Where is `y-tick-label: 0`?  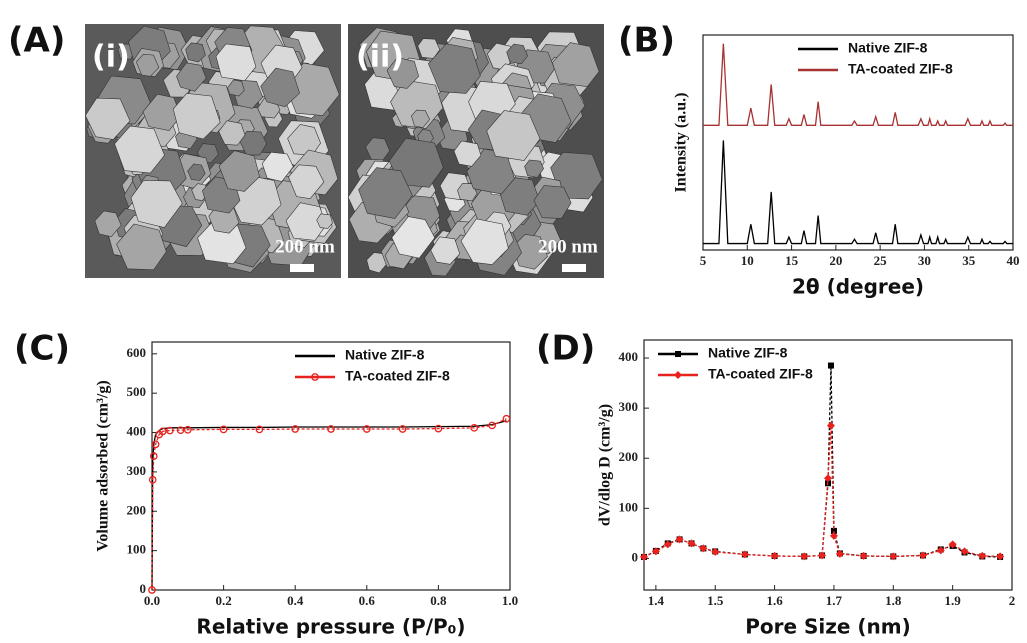 y-tick-label: 0 is located at coordinates (143, 588).